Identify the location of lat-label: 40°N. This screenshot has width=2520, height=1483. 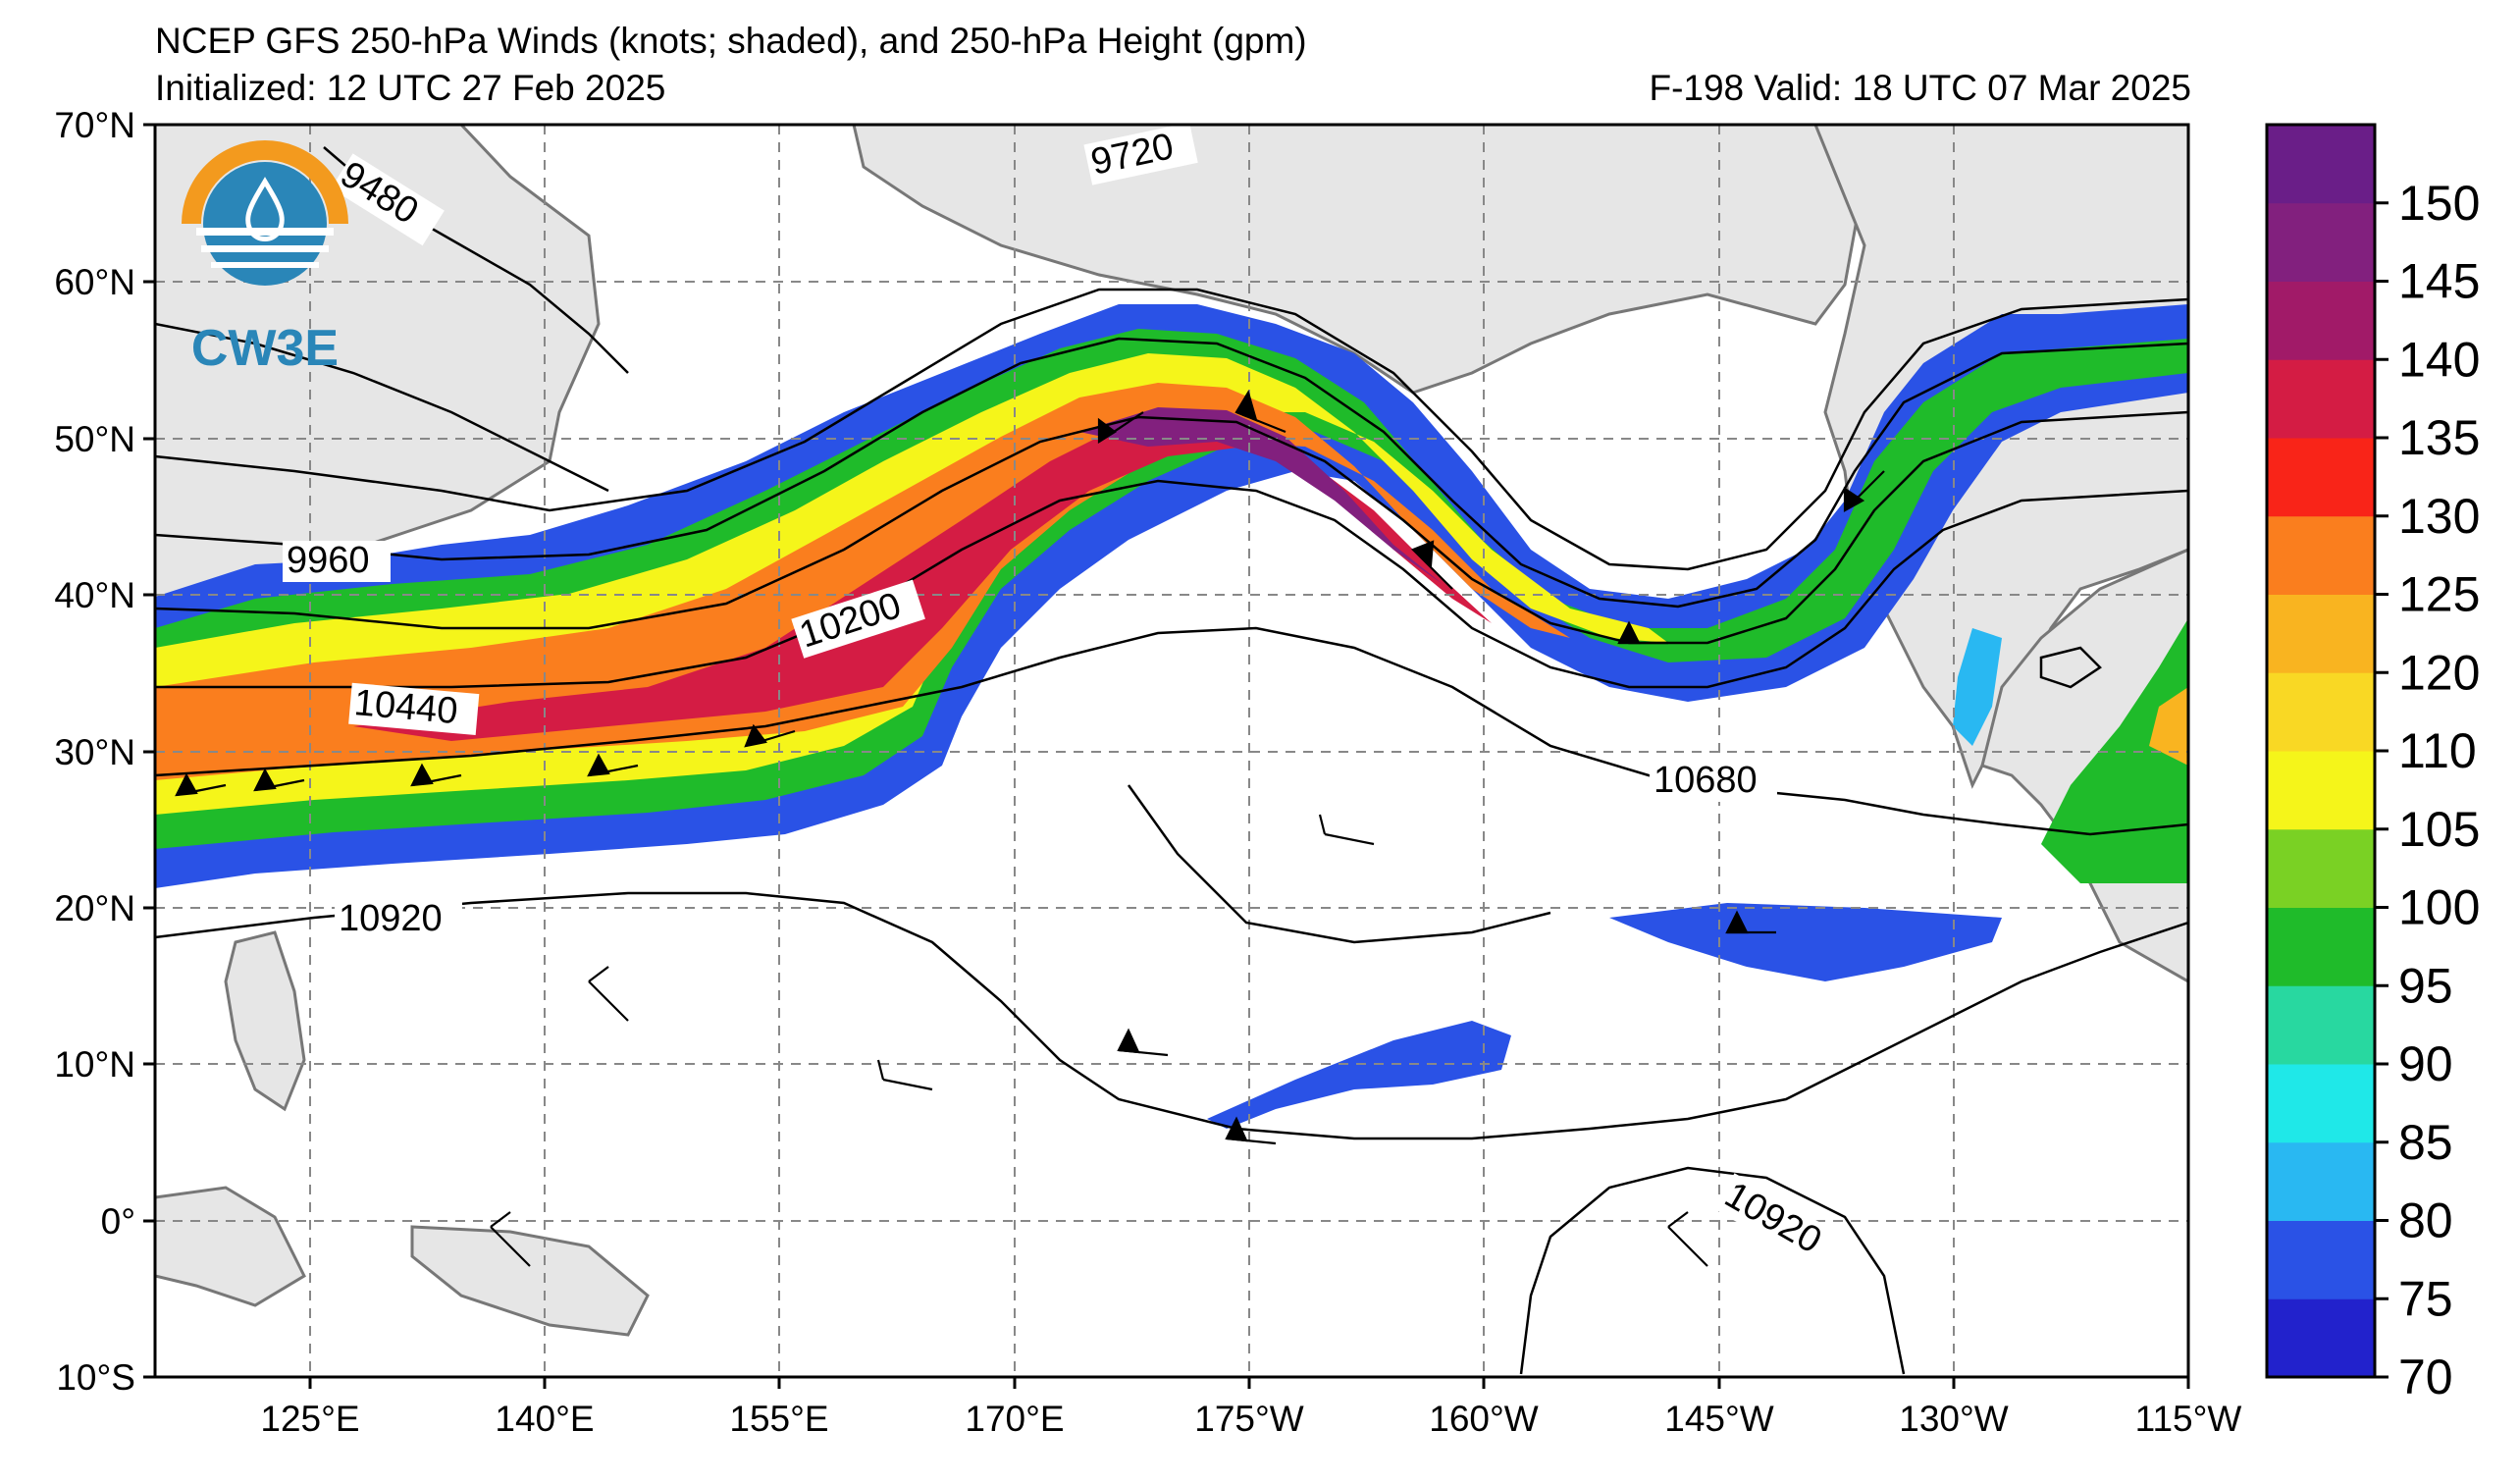
(94, 595).